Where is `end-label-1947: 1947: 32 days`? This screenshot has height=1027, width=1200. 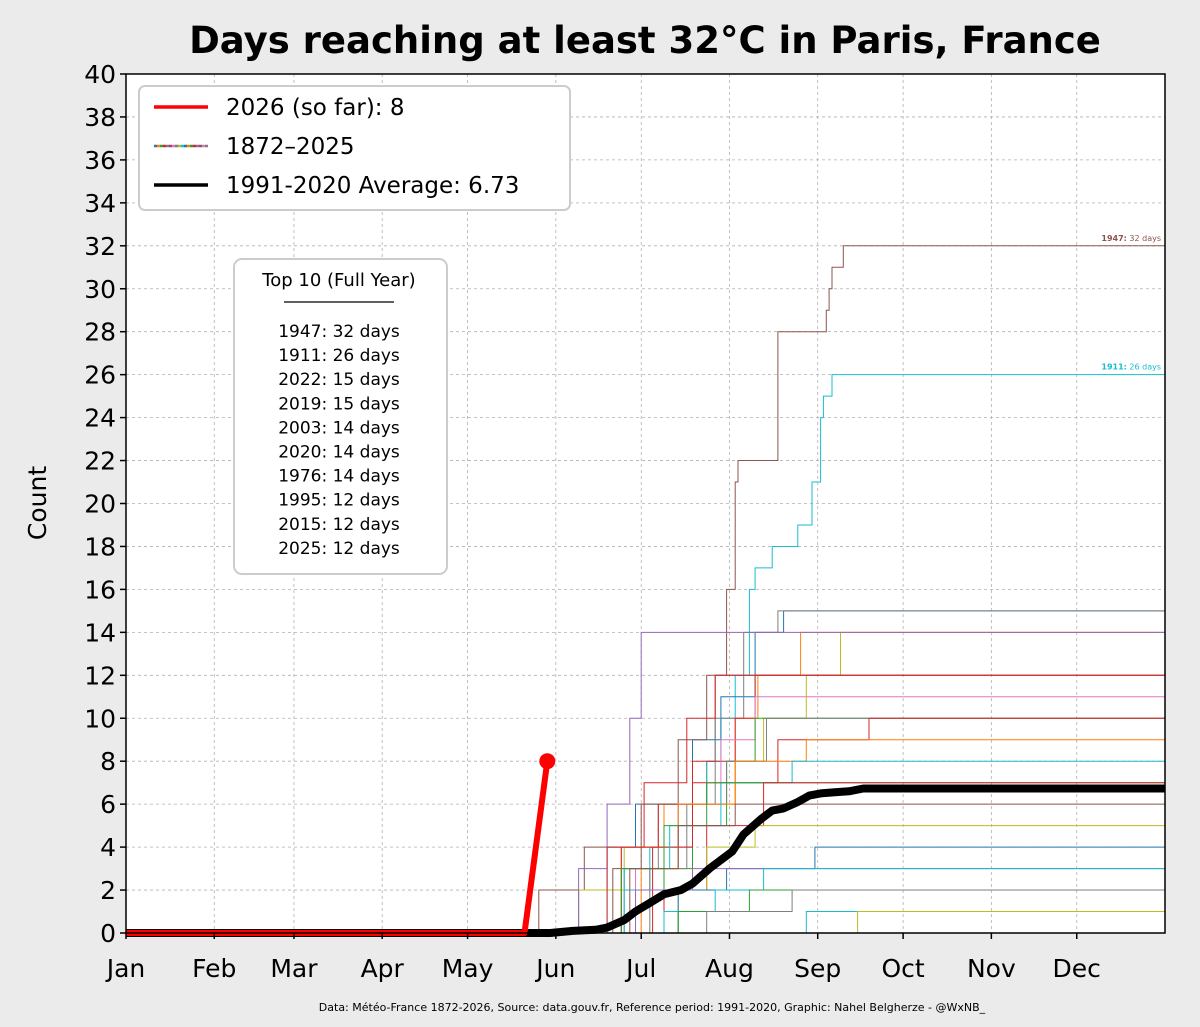 end-label-1947: 1947: 32 days is located at coordinates (1131, 238).